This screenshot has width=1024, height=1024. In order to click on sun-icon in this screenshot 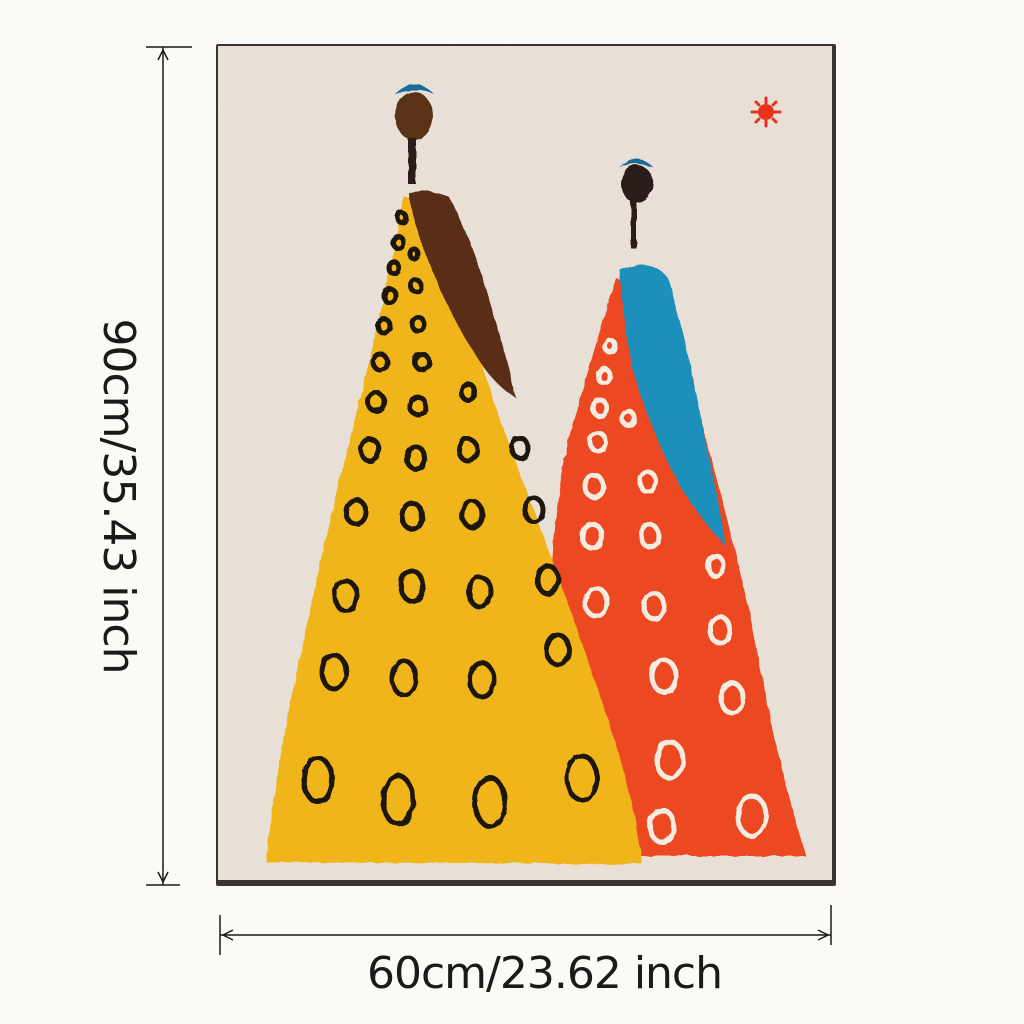, I will do `click(766, 112)`.